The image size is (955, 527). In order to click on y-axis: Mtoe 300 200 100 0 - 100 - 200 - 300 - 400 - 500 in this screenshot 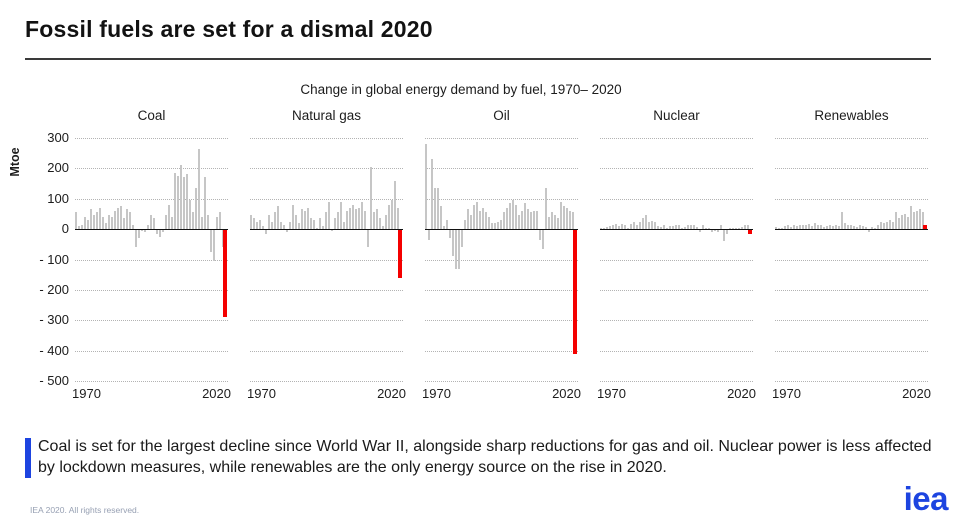, I will do `click(41, 256)`.